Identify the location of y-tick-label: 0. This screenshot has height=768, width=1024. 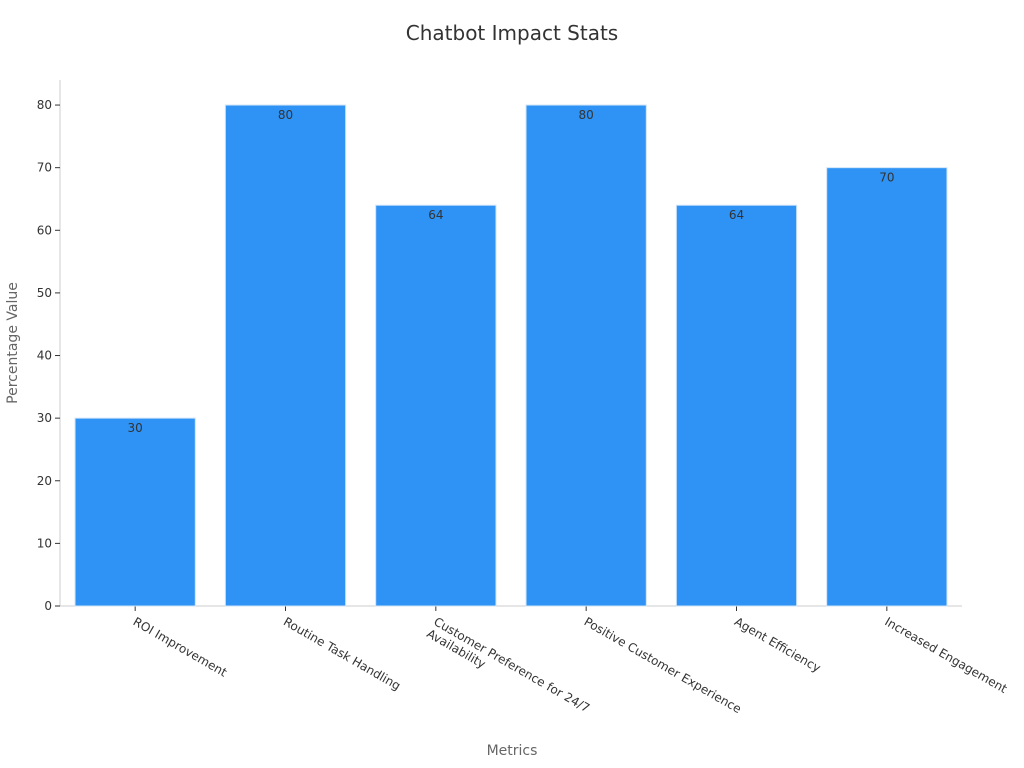
(48, 606).